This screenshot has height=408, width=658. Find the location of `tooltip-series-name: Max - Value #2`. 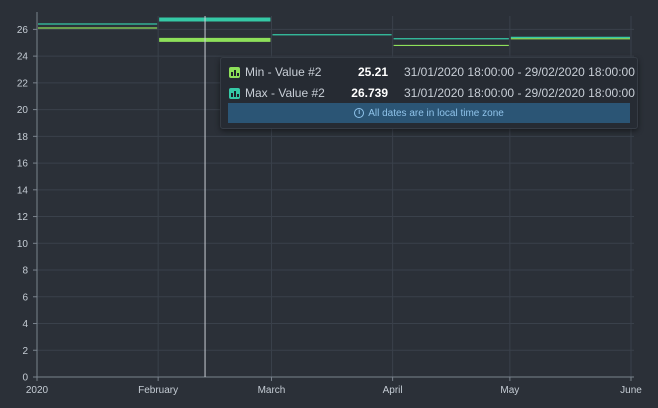

tooltip-series-name: Max - Value #2 is located at coordinates (285, 93).